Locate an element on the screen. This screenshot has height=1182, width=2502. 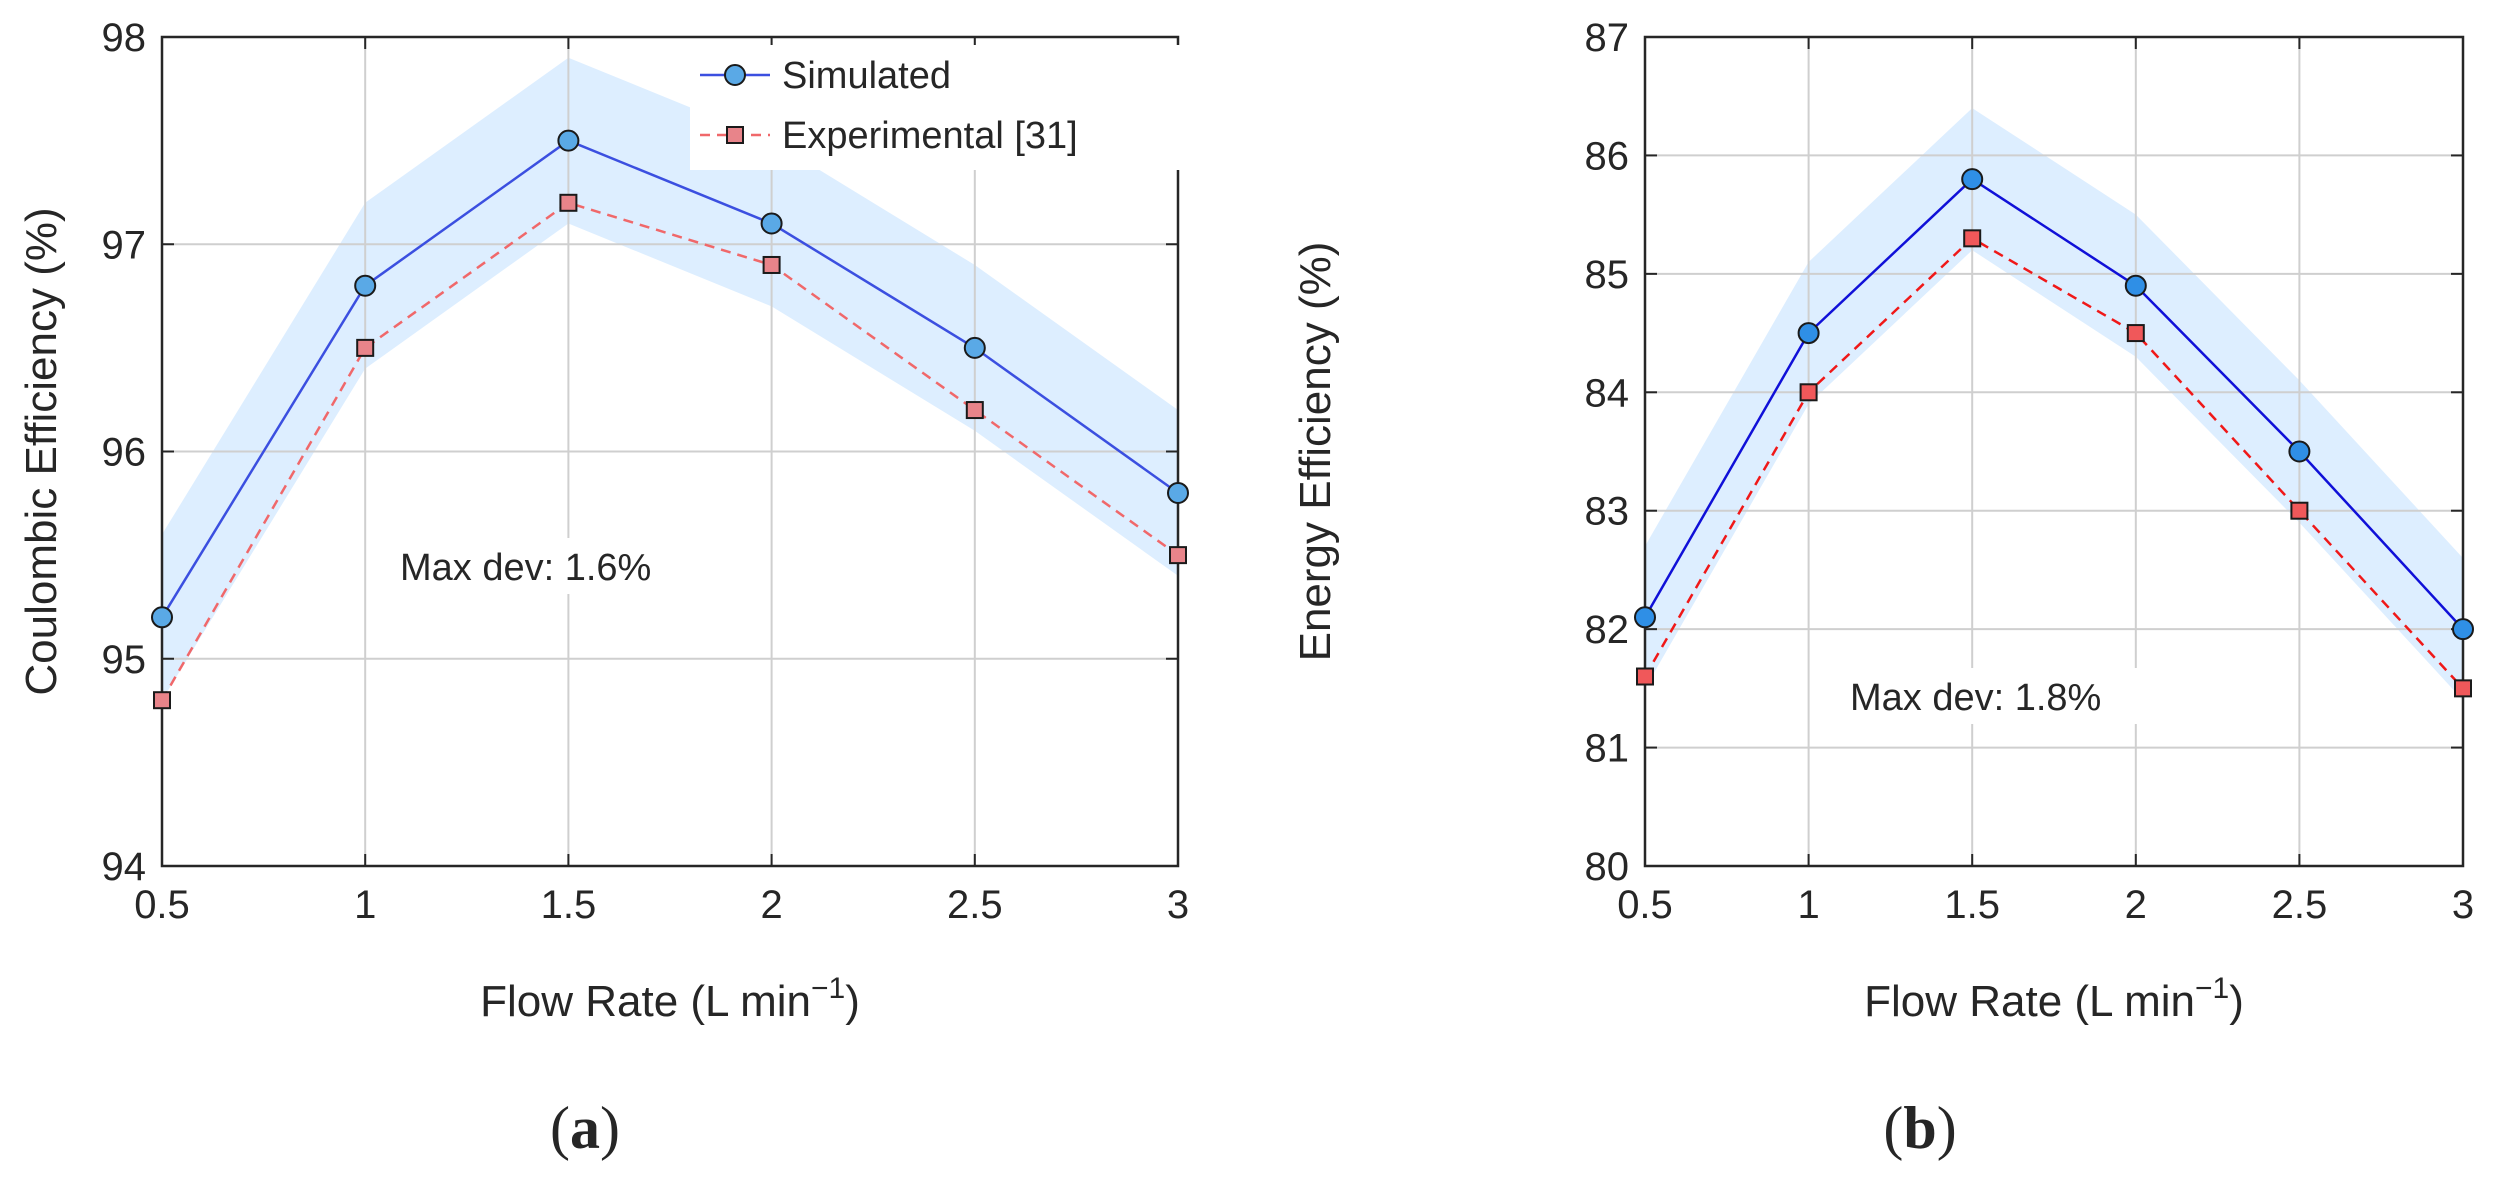
y-tick-label: 97 is located at coordinates (124, 245).